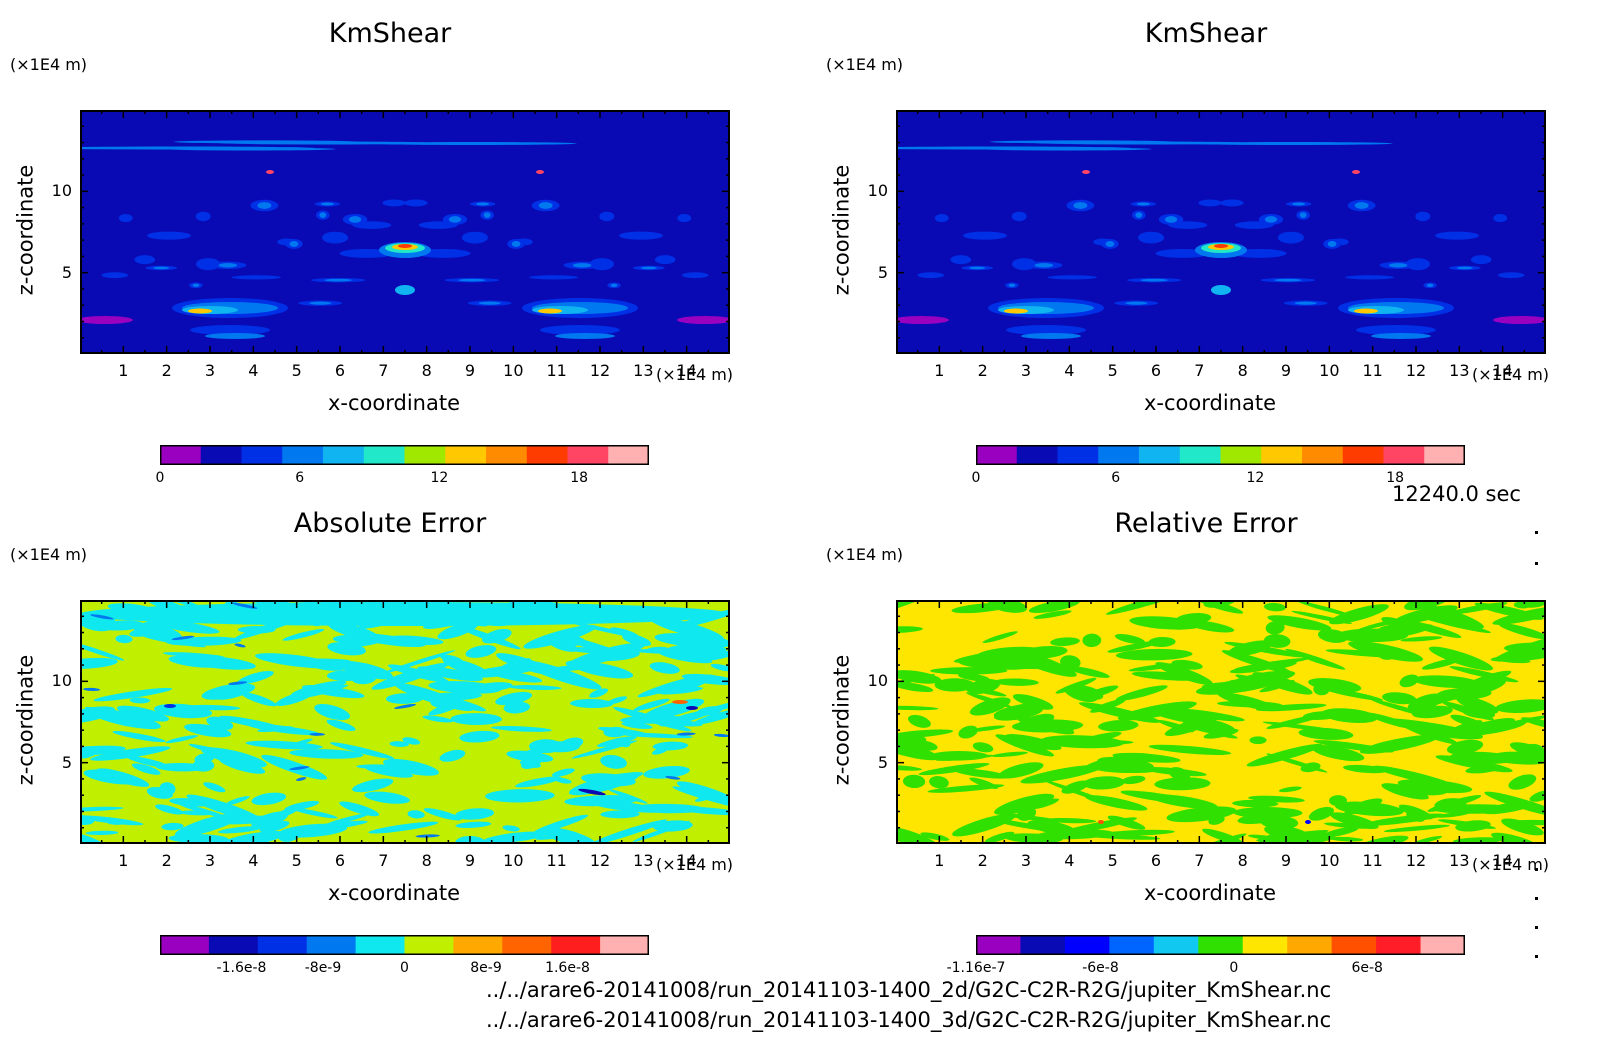 Image resolution: width=1604 pixels, height=1054 pixels. I want to click on contour-field, so click(405, 232).